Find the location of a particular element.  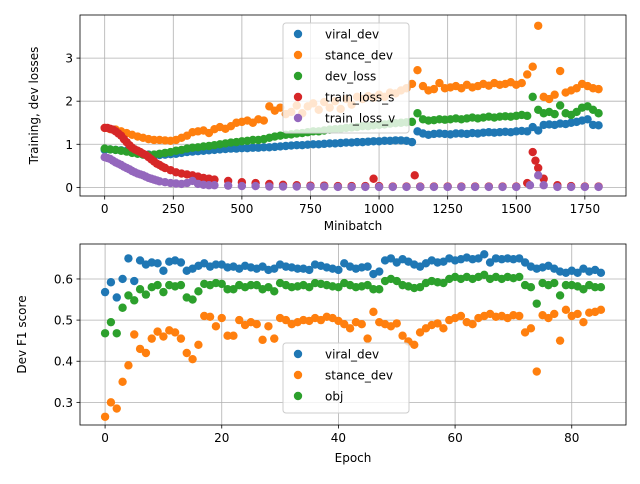

losses-legend-label-train_loss_v: train_loss_v is located at coordinates (360, 119).